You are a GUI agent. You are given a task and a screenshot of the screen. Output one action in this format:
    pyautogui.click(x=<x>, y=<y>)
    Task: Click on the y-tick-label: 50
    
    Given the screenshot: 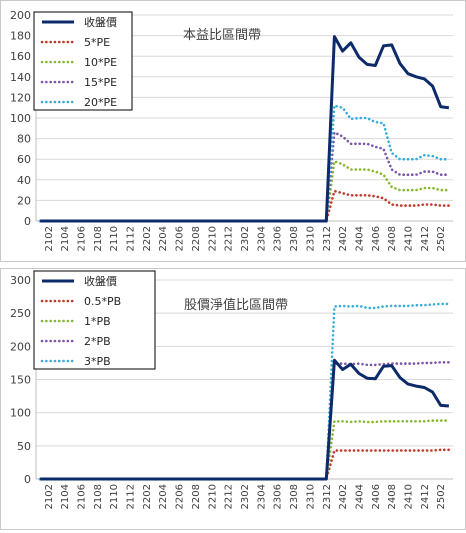 What is the action you would take?
    pyautogui.click(x=24, y=446)
    